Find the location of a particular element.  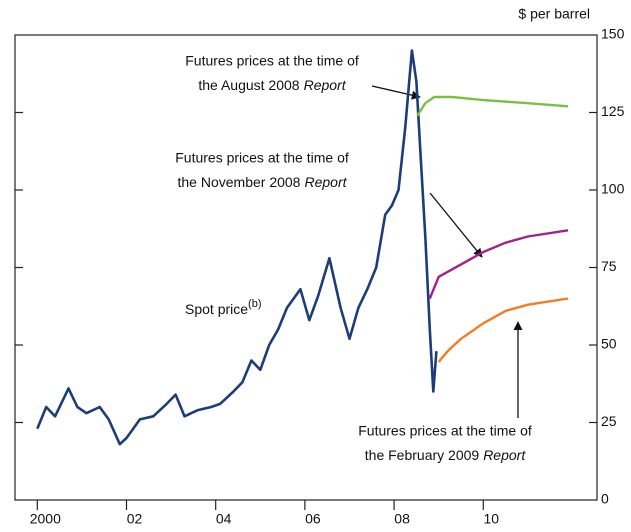

annotation-text: the February 2009 is located at coordinates (422, 455).